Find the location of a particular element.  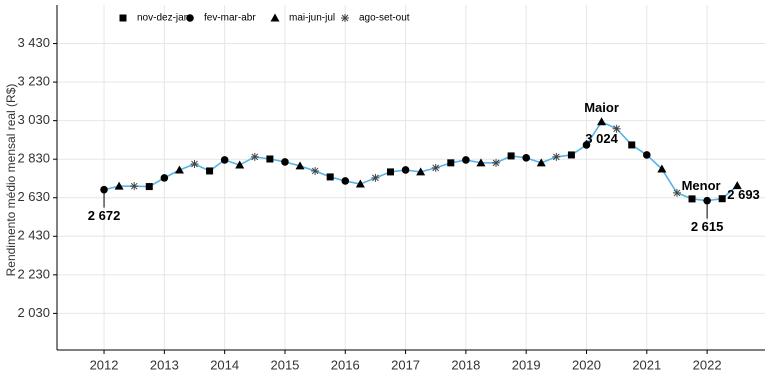

y-tick-label: 3 030 is located at coordinates (33, 119).